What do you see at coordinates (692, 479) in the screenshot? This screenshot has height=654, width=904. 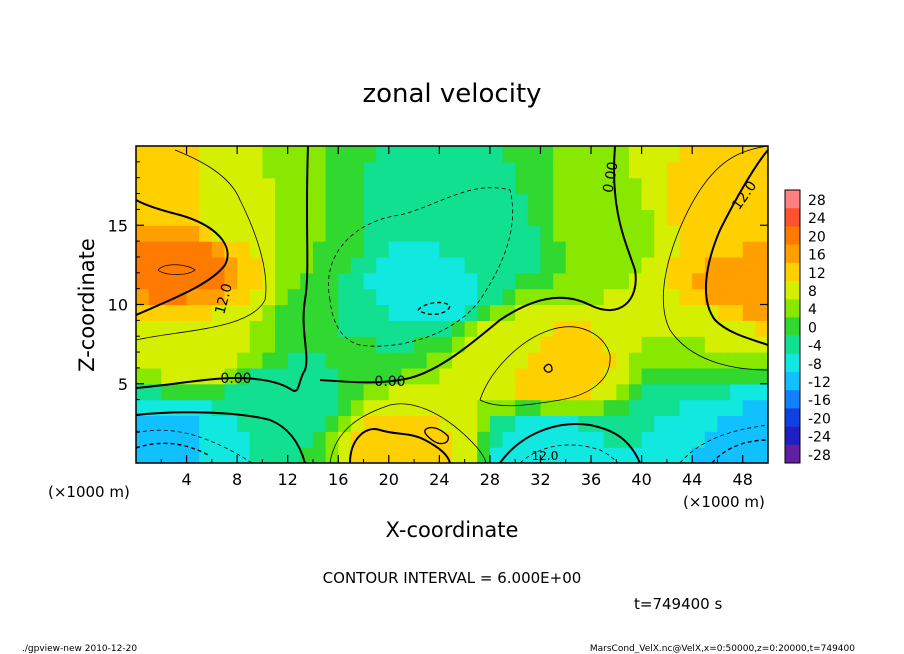 I see `x-tick-label: 44` at bounding box center [692, 479].